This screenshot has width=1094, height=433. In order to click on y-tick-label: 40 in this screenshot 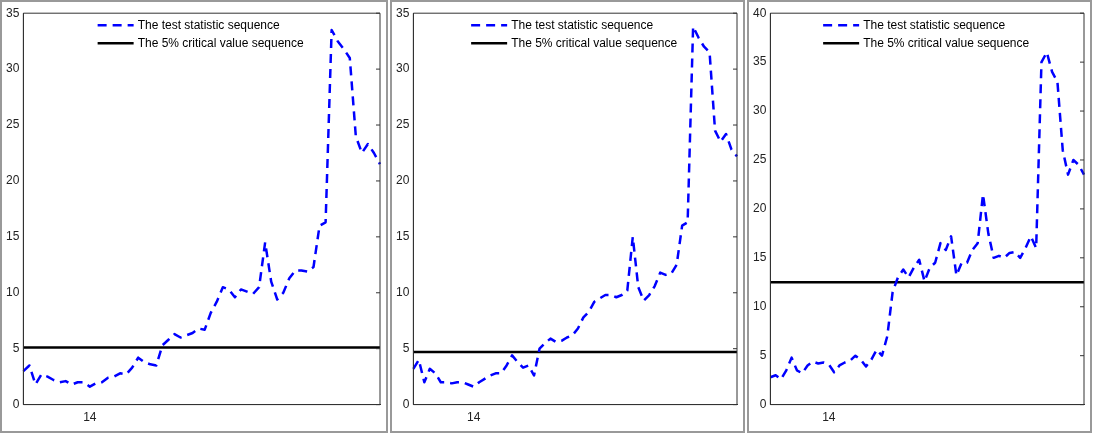, I will do `click(759, 12)`.